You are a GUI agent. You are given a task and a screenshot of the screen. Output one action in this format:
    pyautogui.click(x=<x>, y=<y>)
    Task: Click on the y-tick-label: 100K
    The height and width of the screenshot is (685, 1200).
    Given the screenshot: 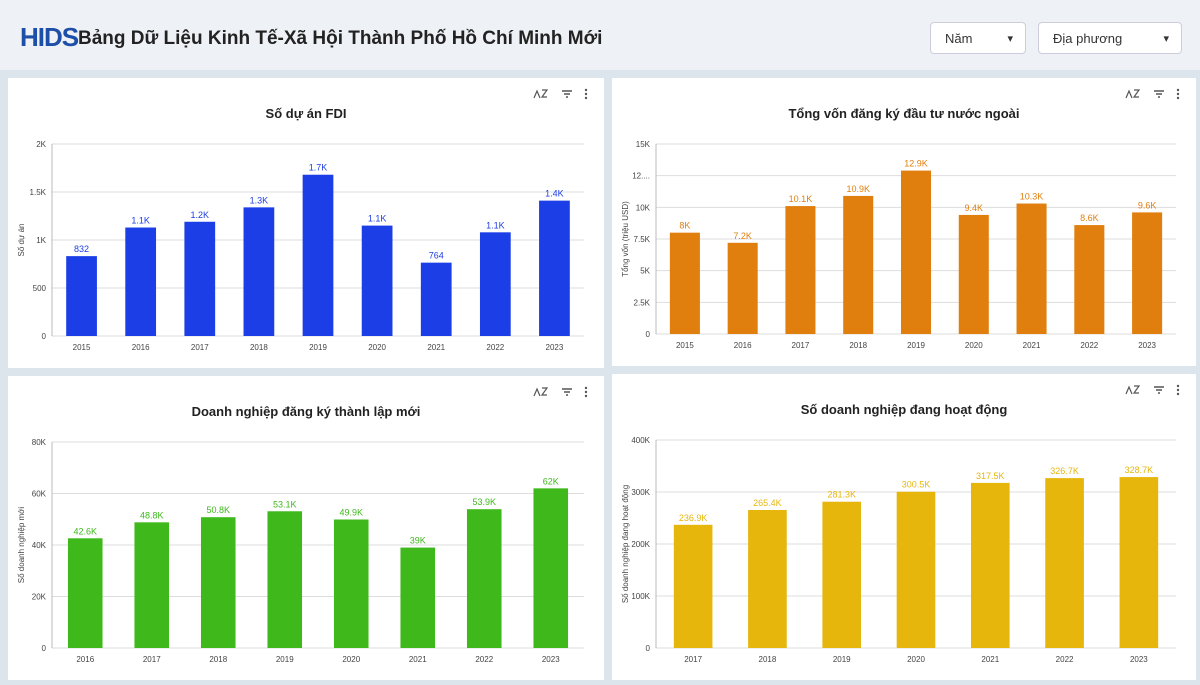 What is the action you would take?
    pyautogui.click(x=640, y=596)
    